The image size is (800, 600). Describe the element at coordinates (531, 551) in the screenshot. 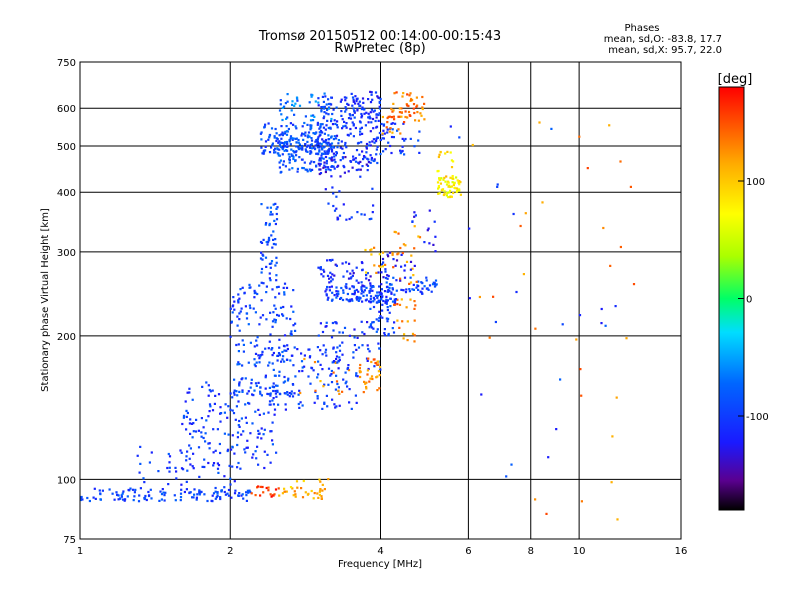

I see `x-tick-label: 8` at that location.